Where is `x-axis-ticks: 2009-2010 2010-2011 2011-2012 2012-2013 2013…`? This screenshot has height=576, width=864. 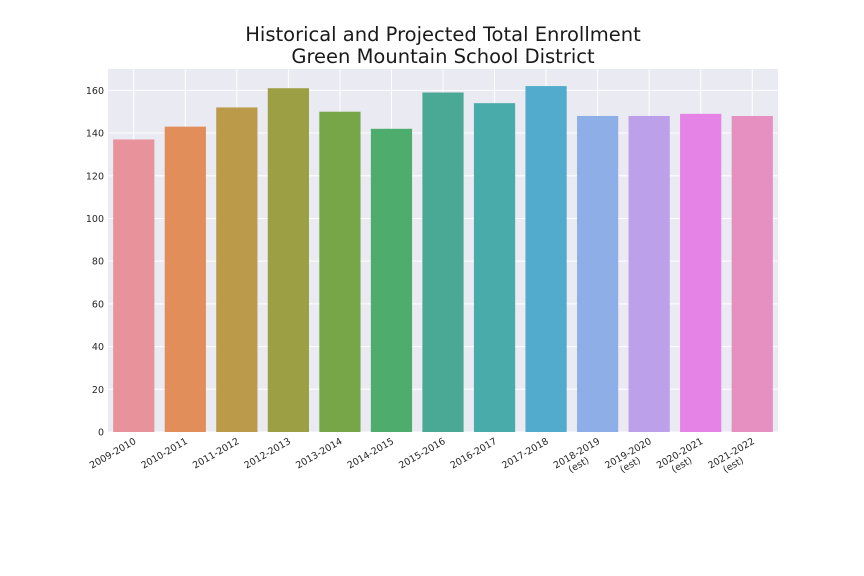 x-axis-ticks: 2009-2010 2010-2011 2011-2012 2012-2013 2013… is located at coordinates (425, 458).